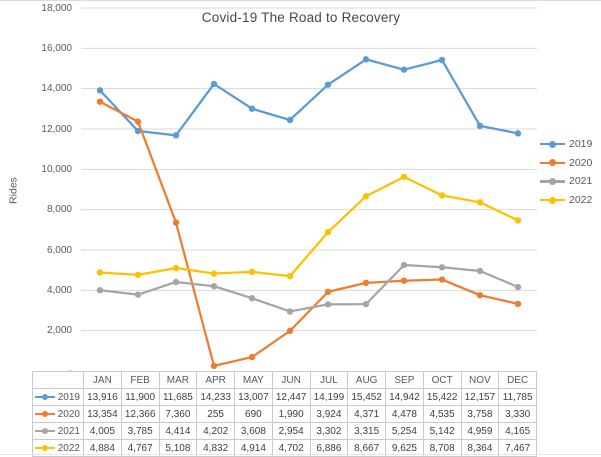 The width and height of the screenshot is (601, 457). What do you see at coordinates (366, 59) in the screenshot?
I see `data-point-2019-AUG` at bounding box center [366, 59].